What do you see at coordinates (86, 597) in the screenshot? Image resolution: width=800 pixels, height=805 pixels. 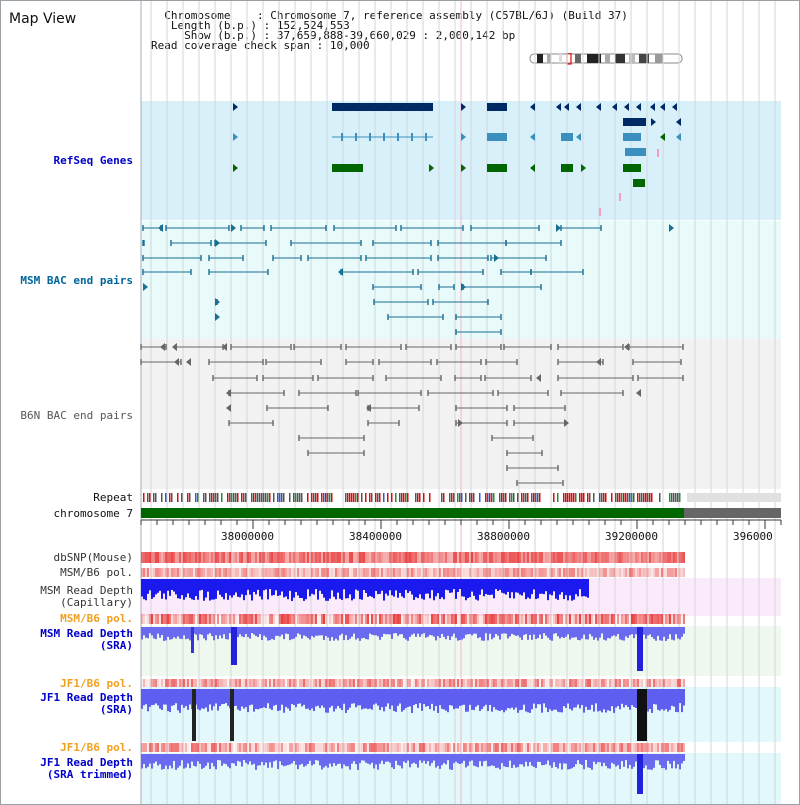 I see `track-label-msm-depth-cap: MSM Read Depth (Capillary)` at bounding box center [86, 597].